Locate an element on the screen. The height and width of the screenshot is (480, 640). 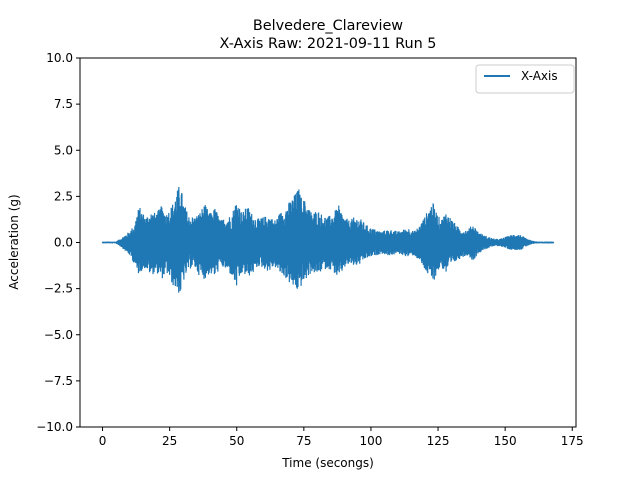
y-tick-label: 10.0 is located at coordinates (59, 58).